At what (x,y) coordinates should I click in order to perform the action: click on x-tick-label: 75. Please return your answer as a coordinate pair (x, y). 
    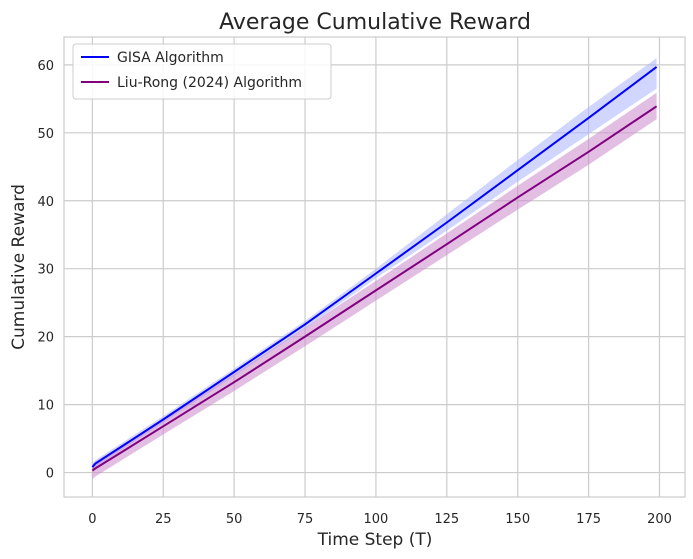
    Looking at the image, I should click on (305, 519).